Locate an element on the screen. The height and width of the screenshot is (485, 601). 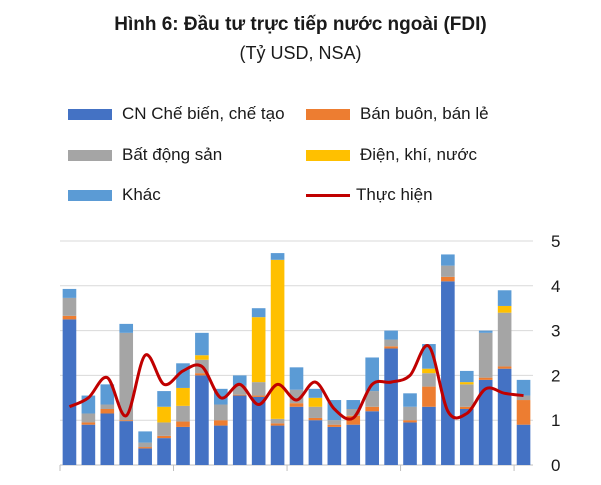
legend-item-wholesale-retail: Bán buôn, bán lẻ is located at coordinates (397, 114).